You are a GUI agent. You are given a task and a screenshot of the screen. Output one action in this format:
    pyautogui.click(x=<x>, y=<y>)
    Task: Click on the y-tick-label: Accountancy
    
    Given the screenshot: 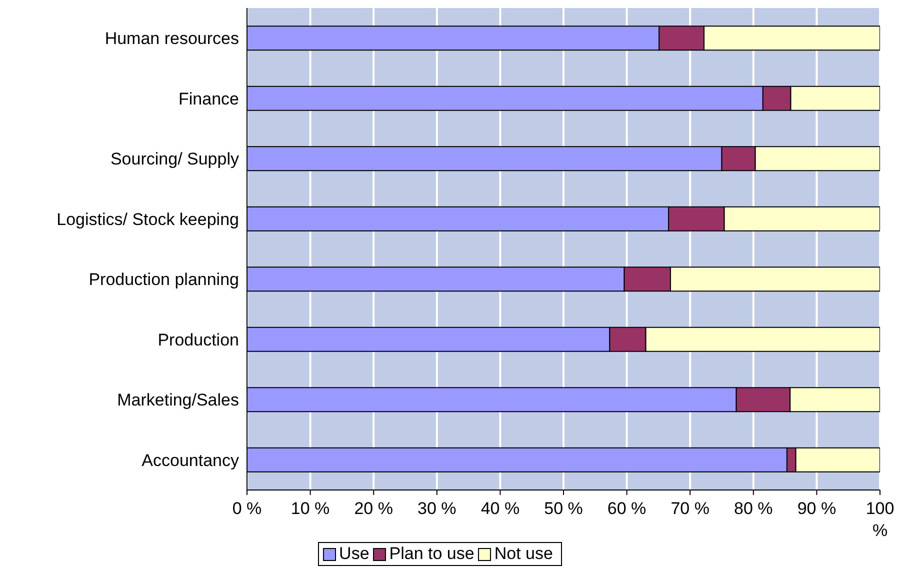 What is the action you would take?
    pyautogui.click(x=191, y=460)
    